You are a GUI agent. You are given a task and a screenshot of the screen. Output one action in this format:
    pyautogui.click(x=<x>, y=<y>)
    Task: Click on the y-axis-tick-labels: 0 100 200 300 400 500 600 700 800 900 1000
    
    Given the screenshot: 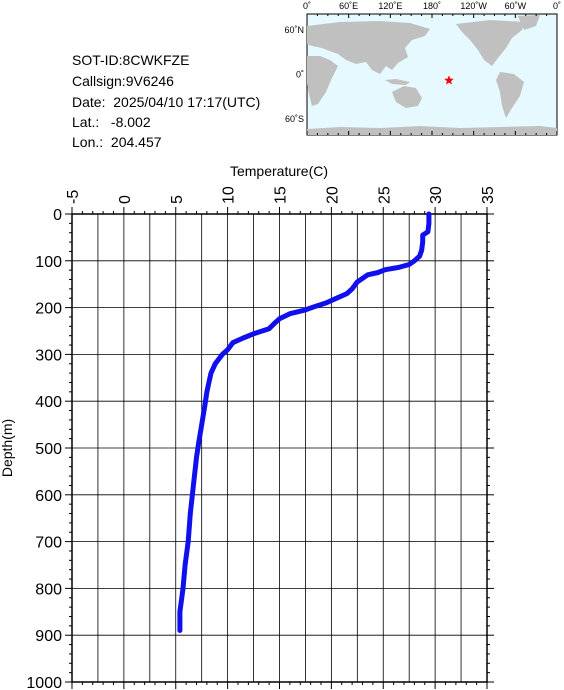 What is the action you would take?
    pyautogui.click(x=44, y=448)
    